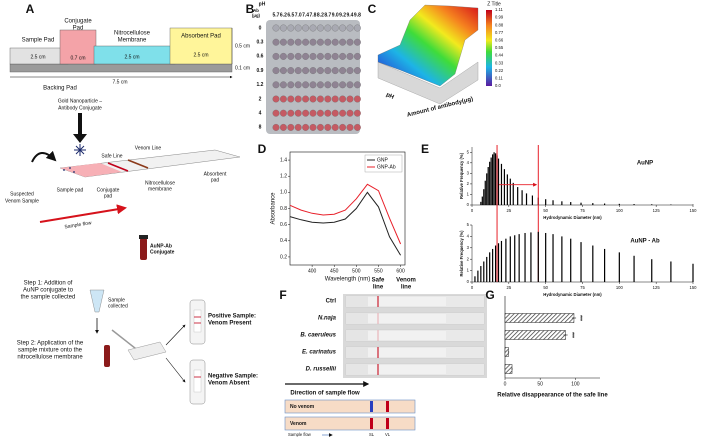 This screenshot has width=708, height=439. I want to click on row-label: E. carinatus, so click(319, 353).